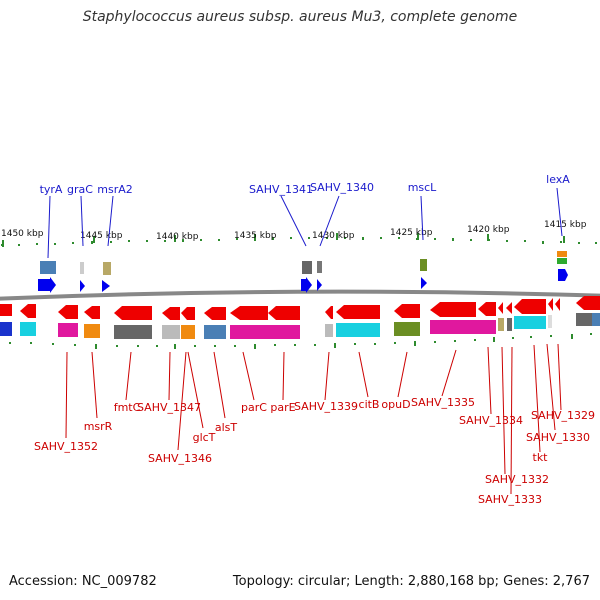  What do you see at coordinates (204, 437) in the screenshot?
I see `gene-label-bottom: glcT` at bounding box center [204, 437].